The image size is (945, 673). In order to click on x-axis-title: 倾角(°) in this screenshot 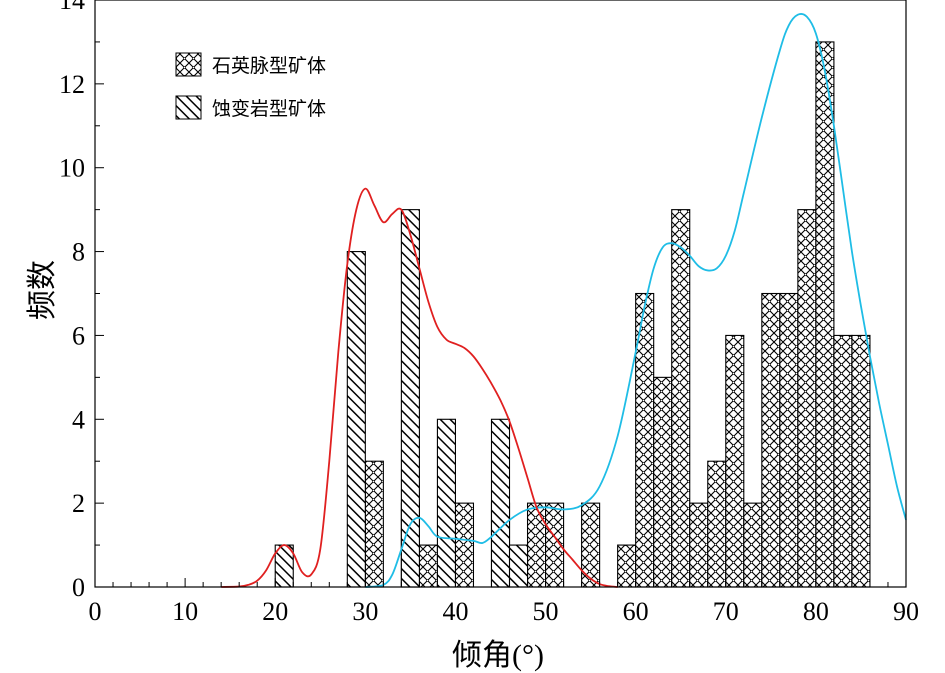, I will do `click(498, 655)`.